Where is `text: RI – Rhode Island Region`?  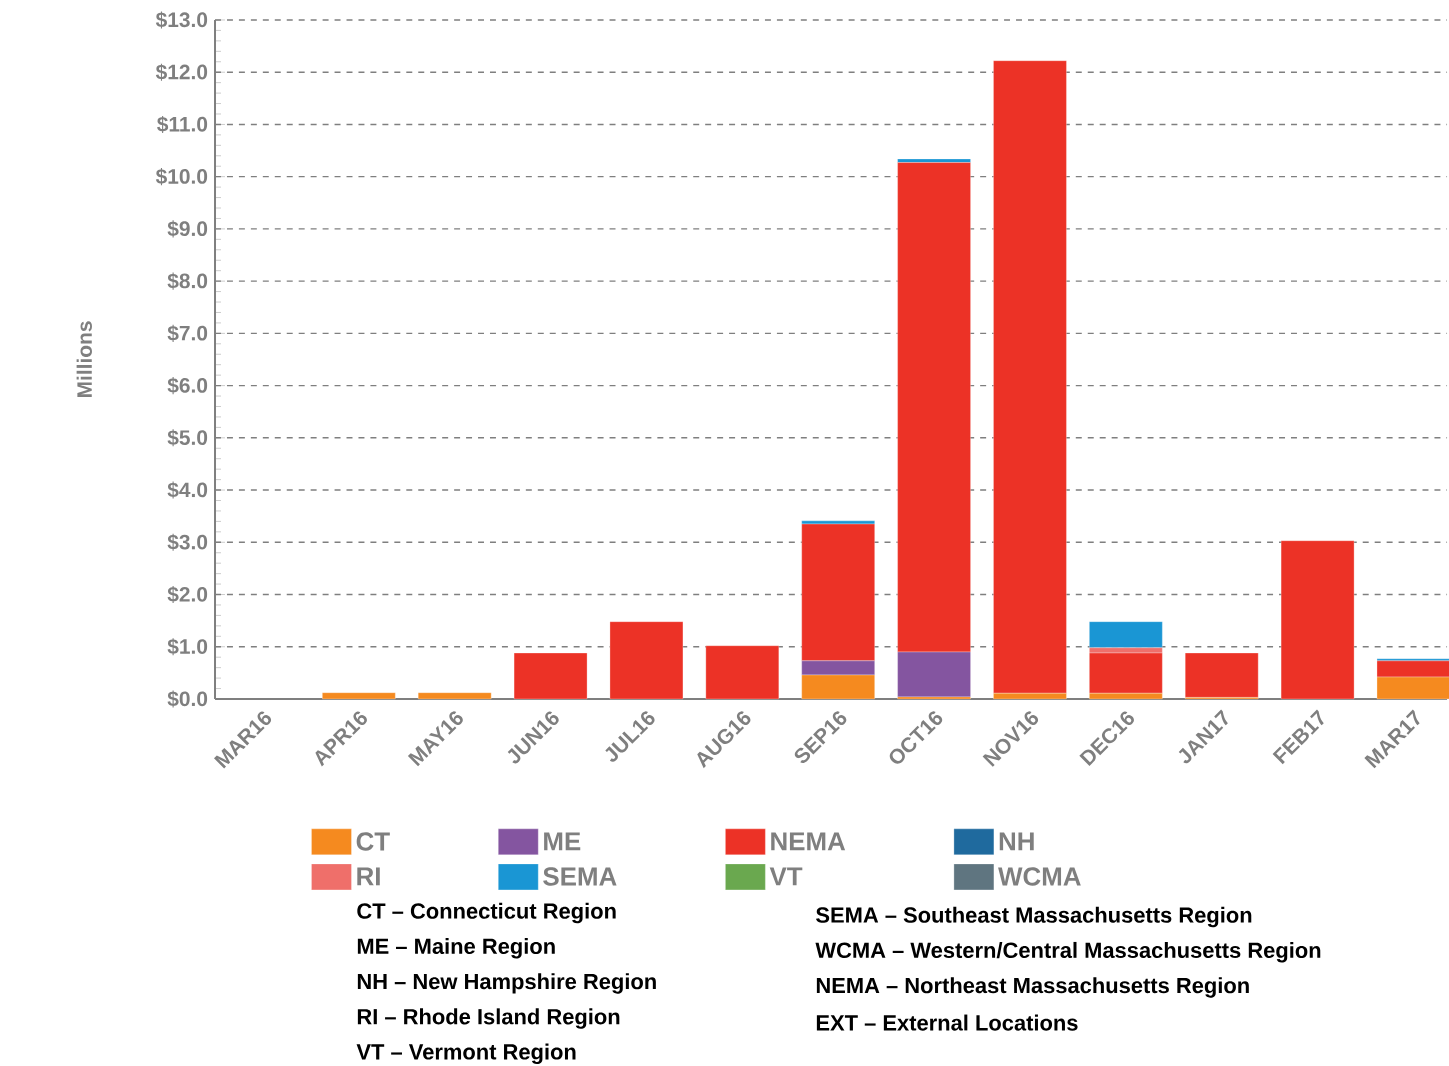 text: RI – Rhode Island Region is located at coordinates (488, 1018).